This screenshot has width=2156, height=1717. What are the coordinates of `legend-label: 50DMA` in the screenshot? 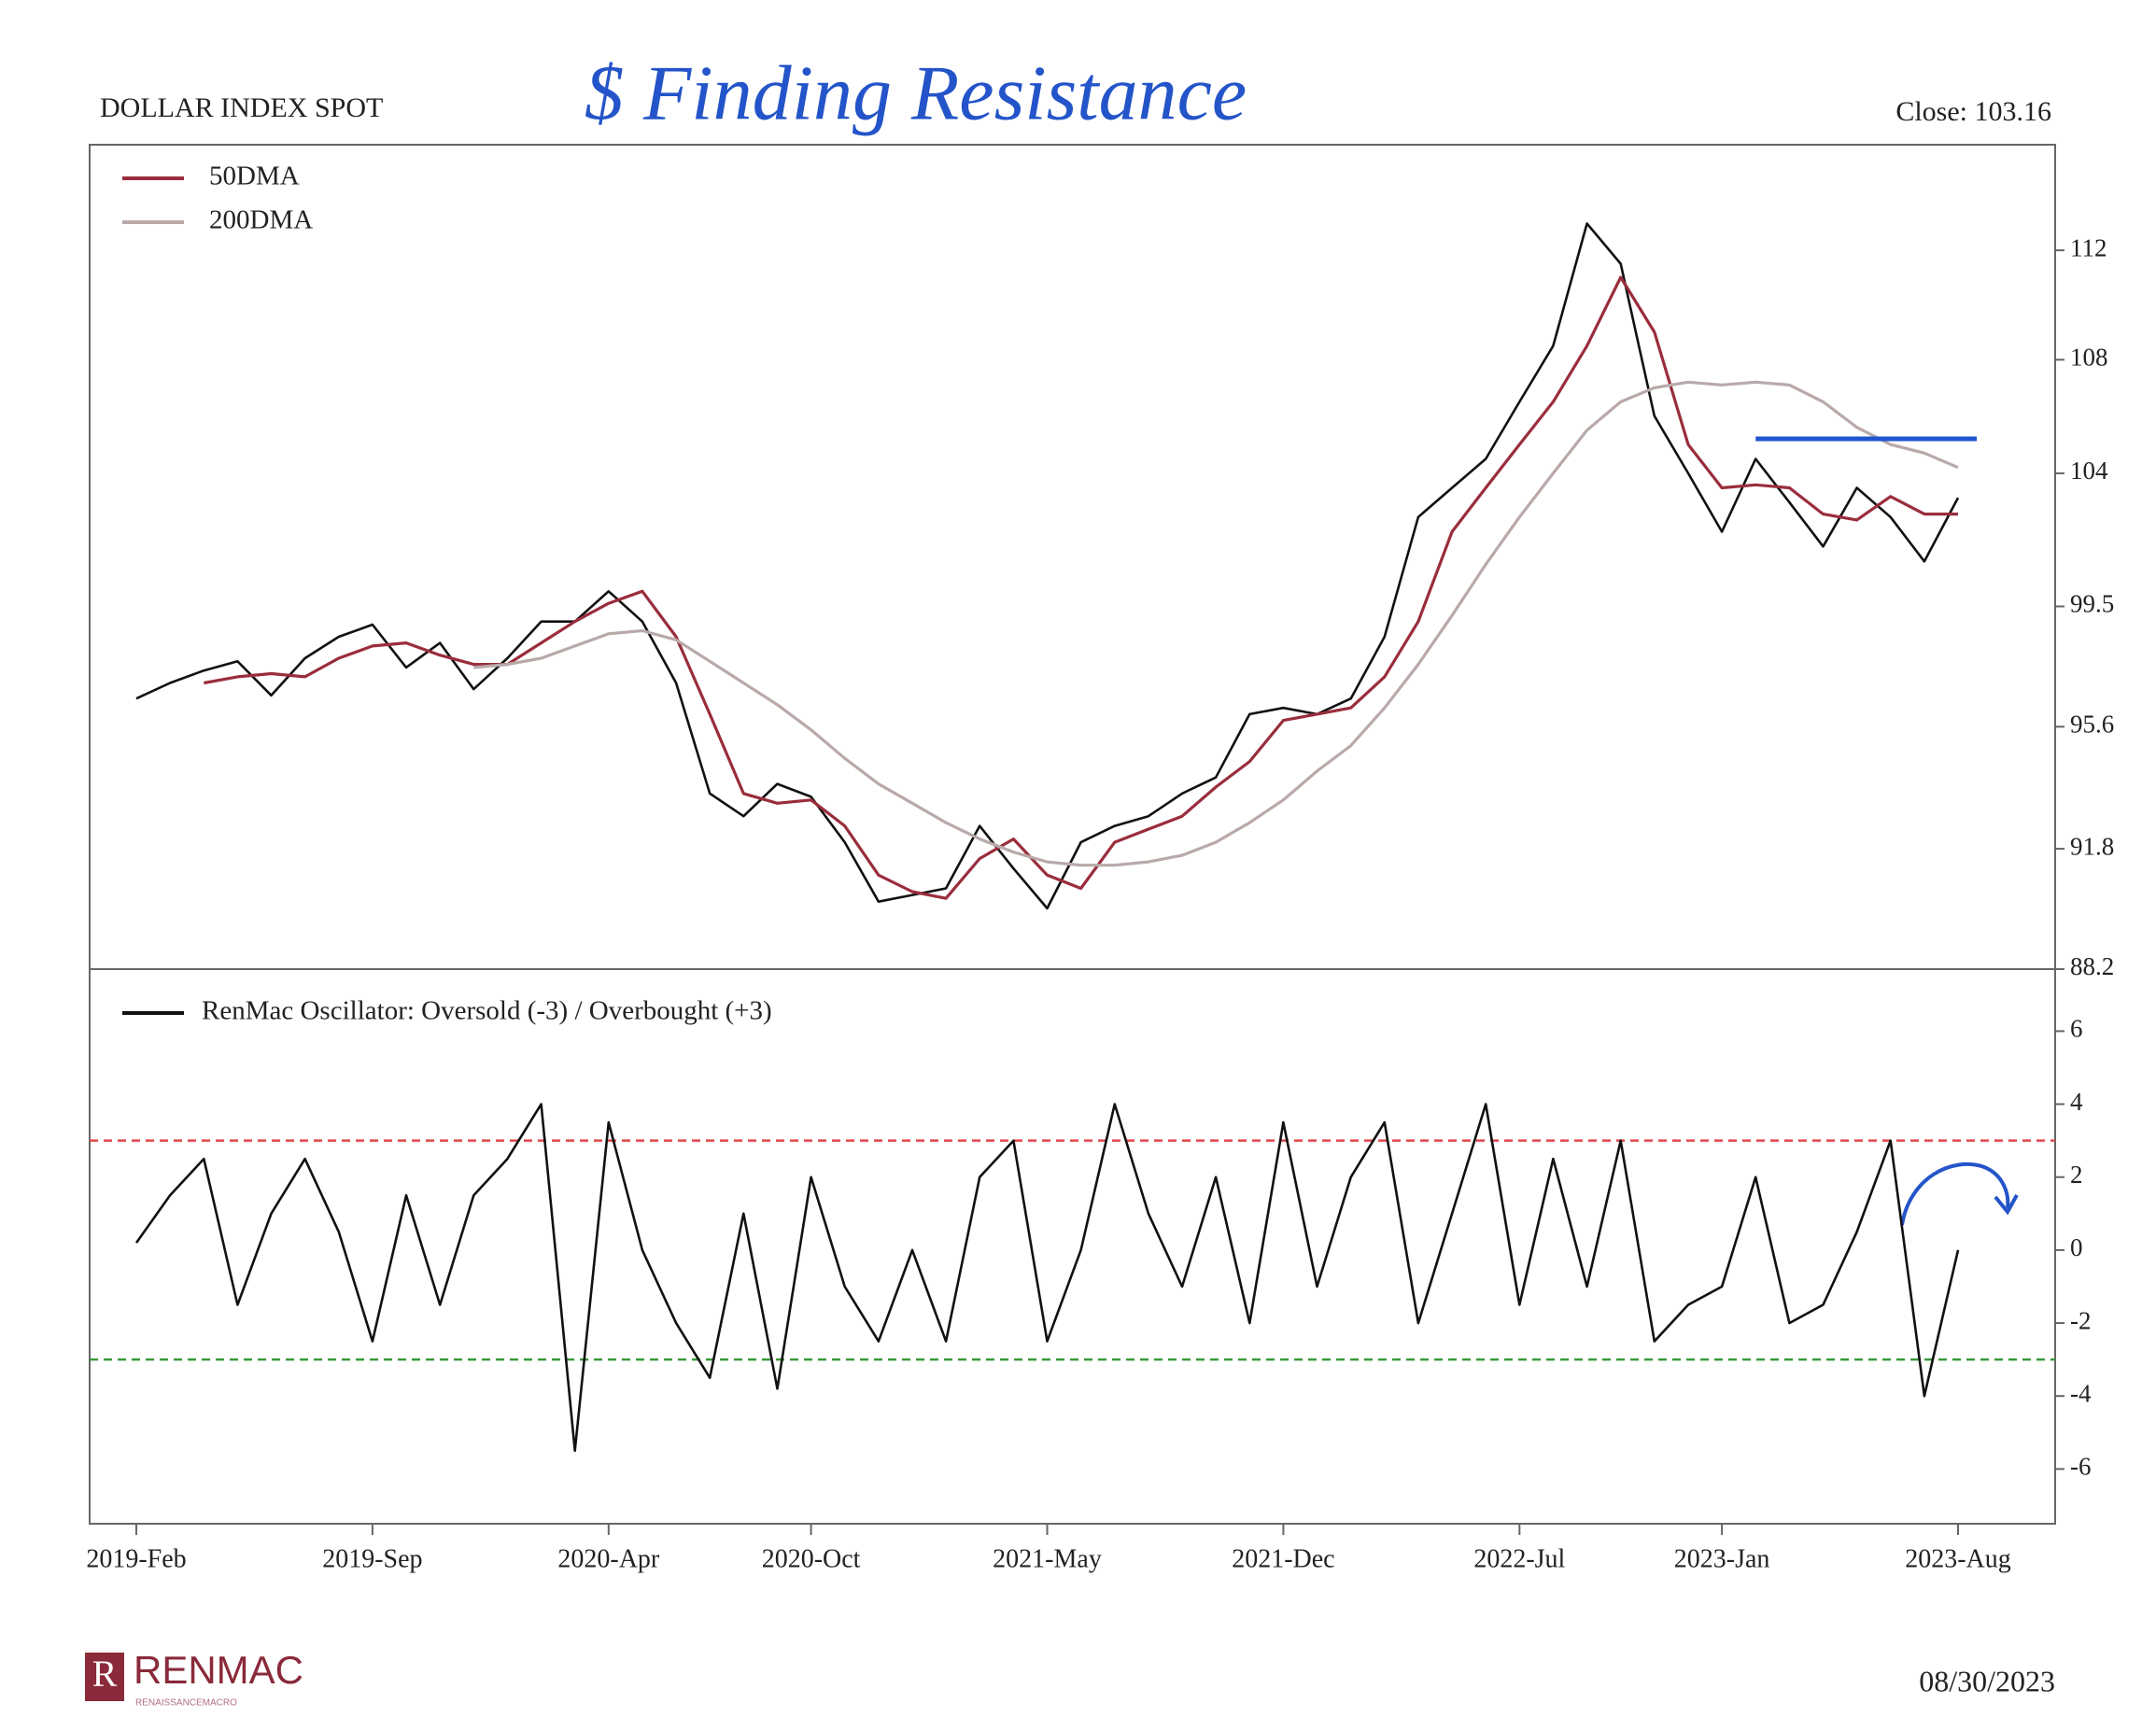 It's located at (254, 176).